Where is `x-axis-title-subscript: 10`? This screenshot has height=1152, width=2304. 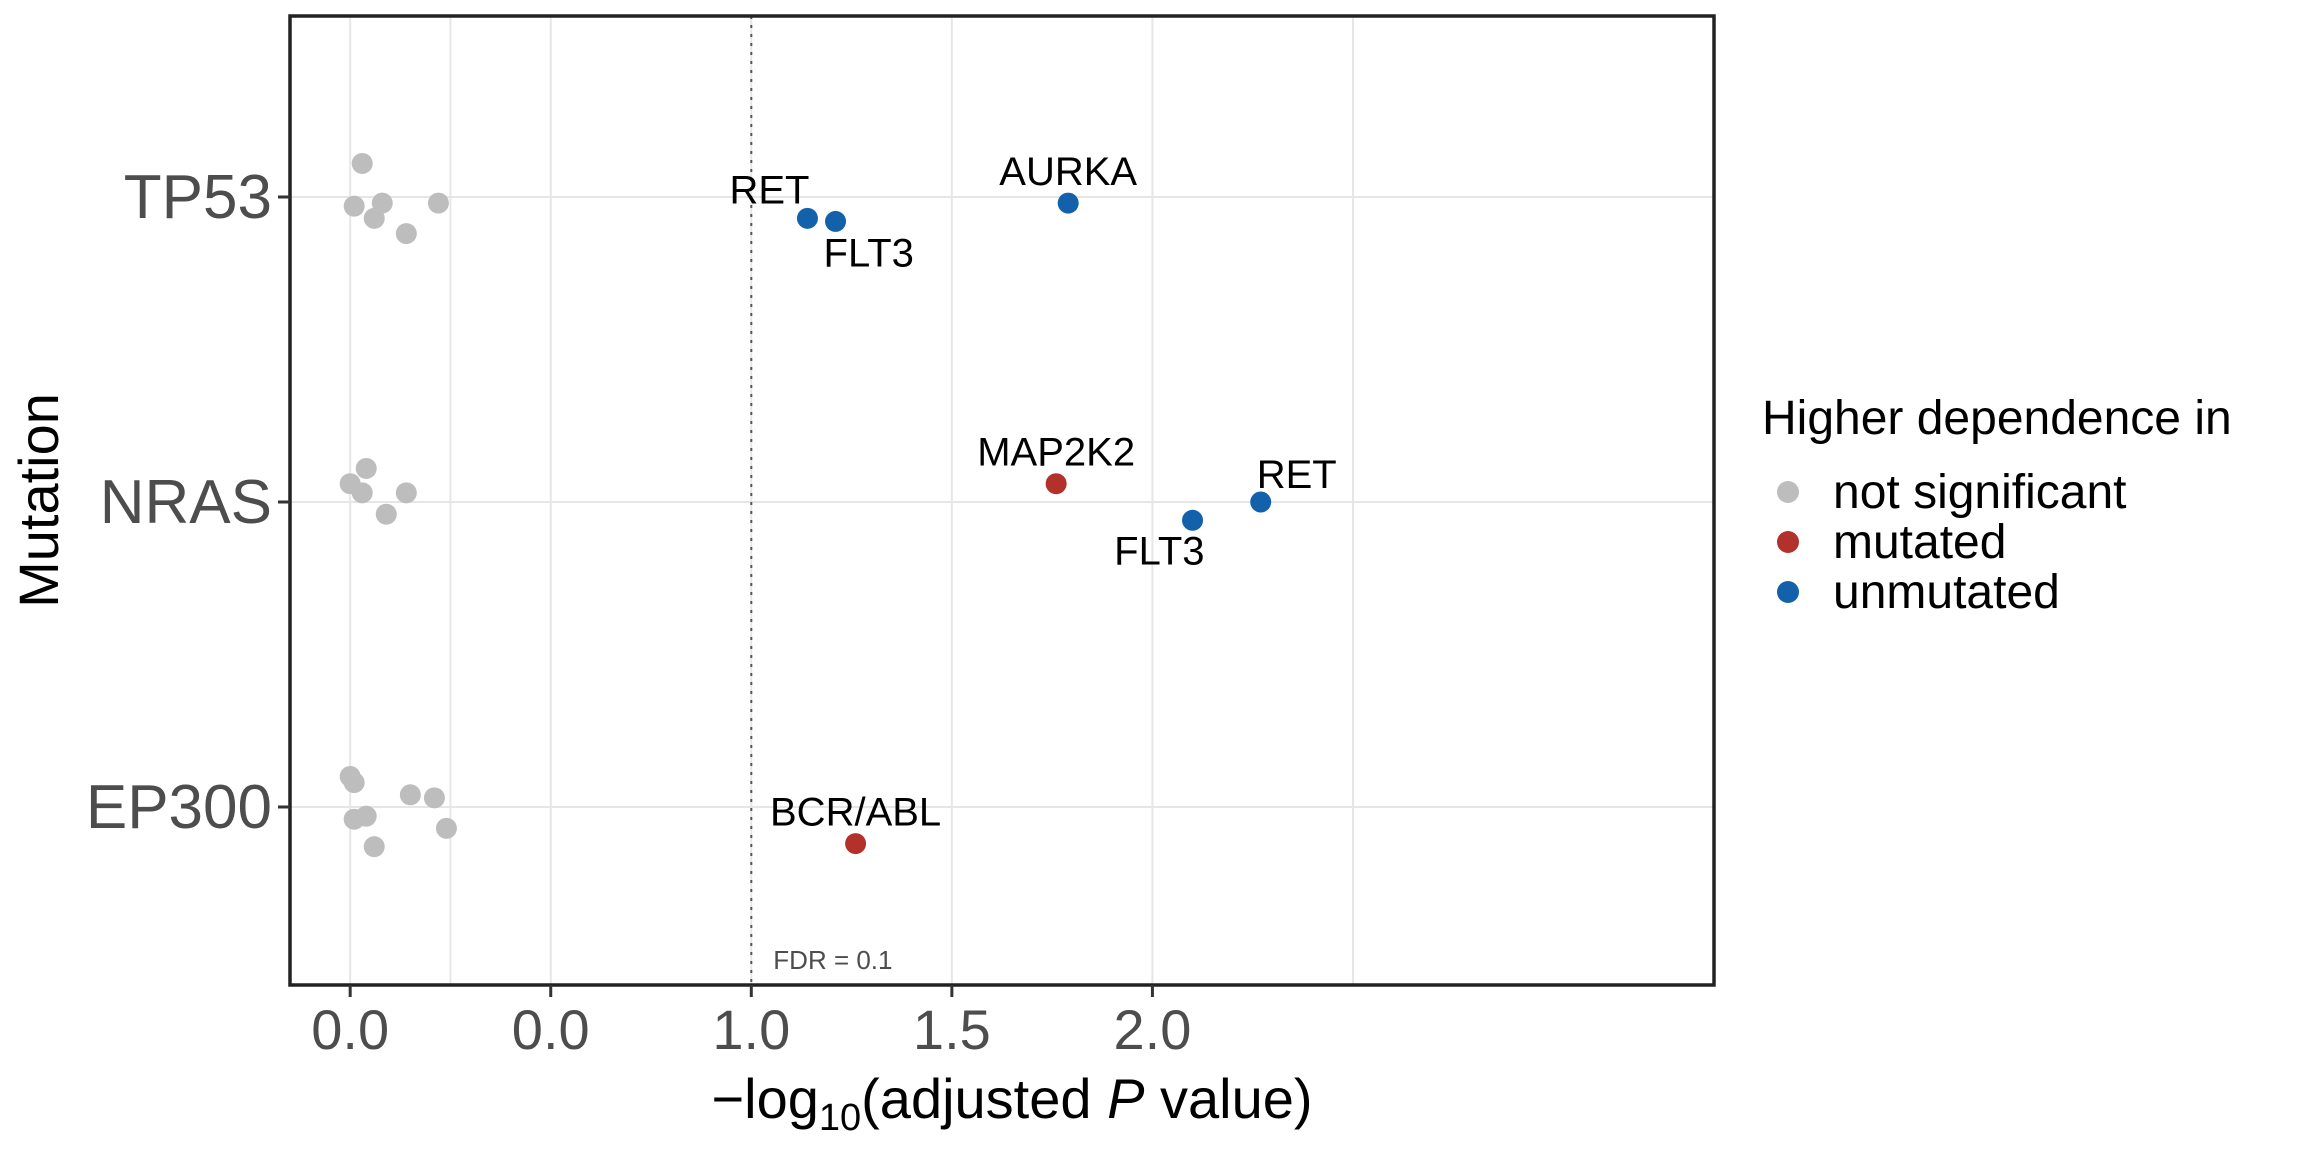 x-axis-title-subscript: 10 is located at coordinates (840, 1118).